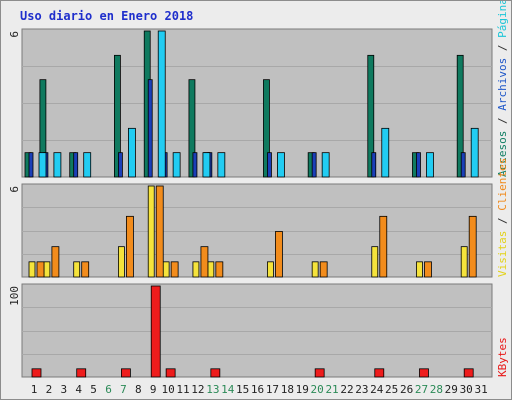 Image resolution: width=512 pixels, height=400 pixels. I want to click on bar-middle-s0-d13, so click(211, 269).